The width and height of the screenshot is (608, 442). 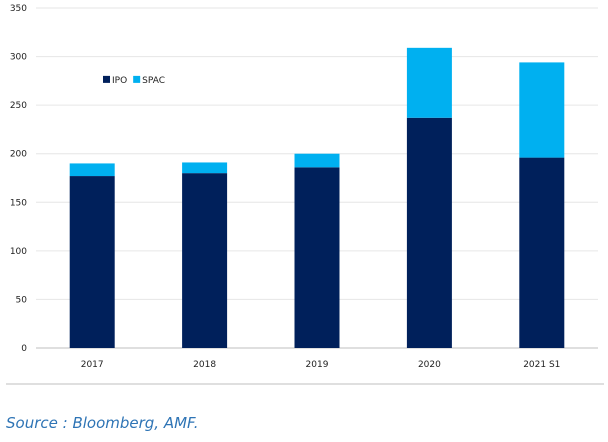 What do you see at coordinates (429, 365) in the screenshot?
I see `x-tick-label: 2020` at bounding box center [429, 365].